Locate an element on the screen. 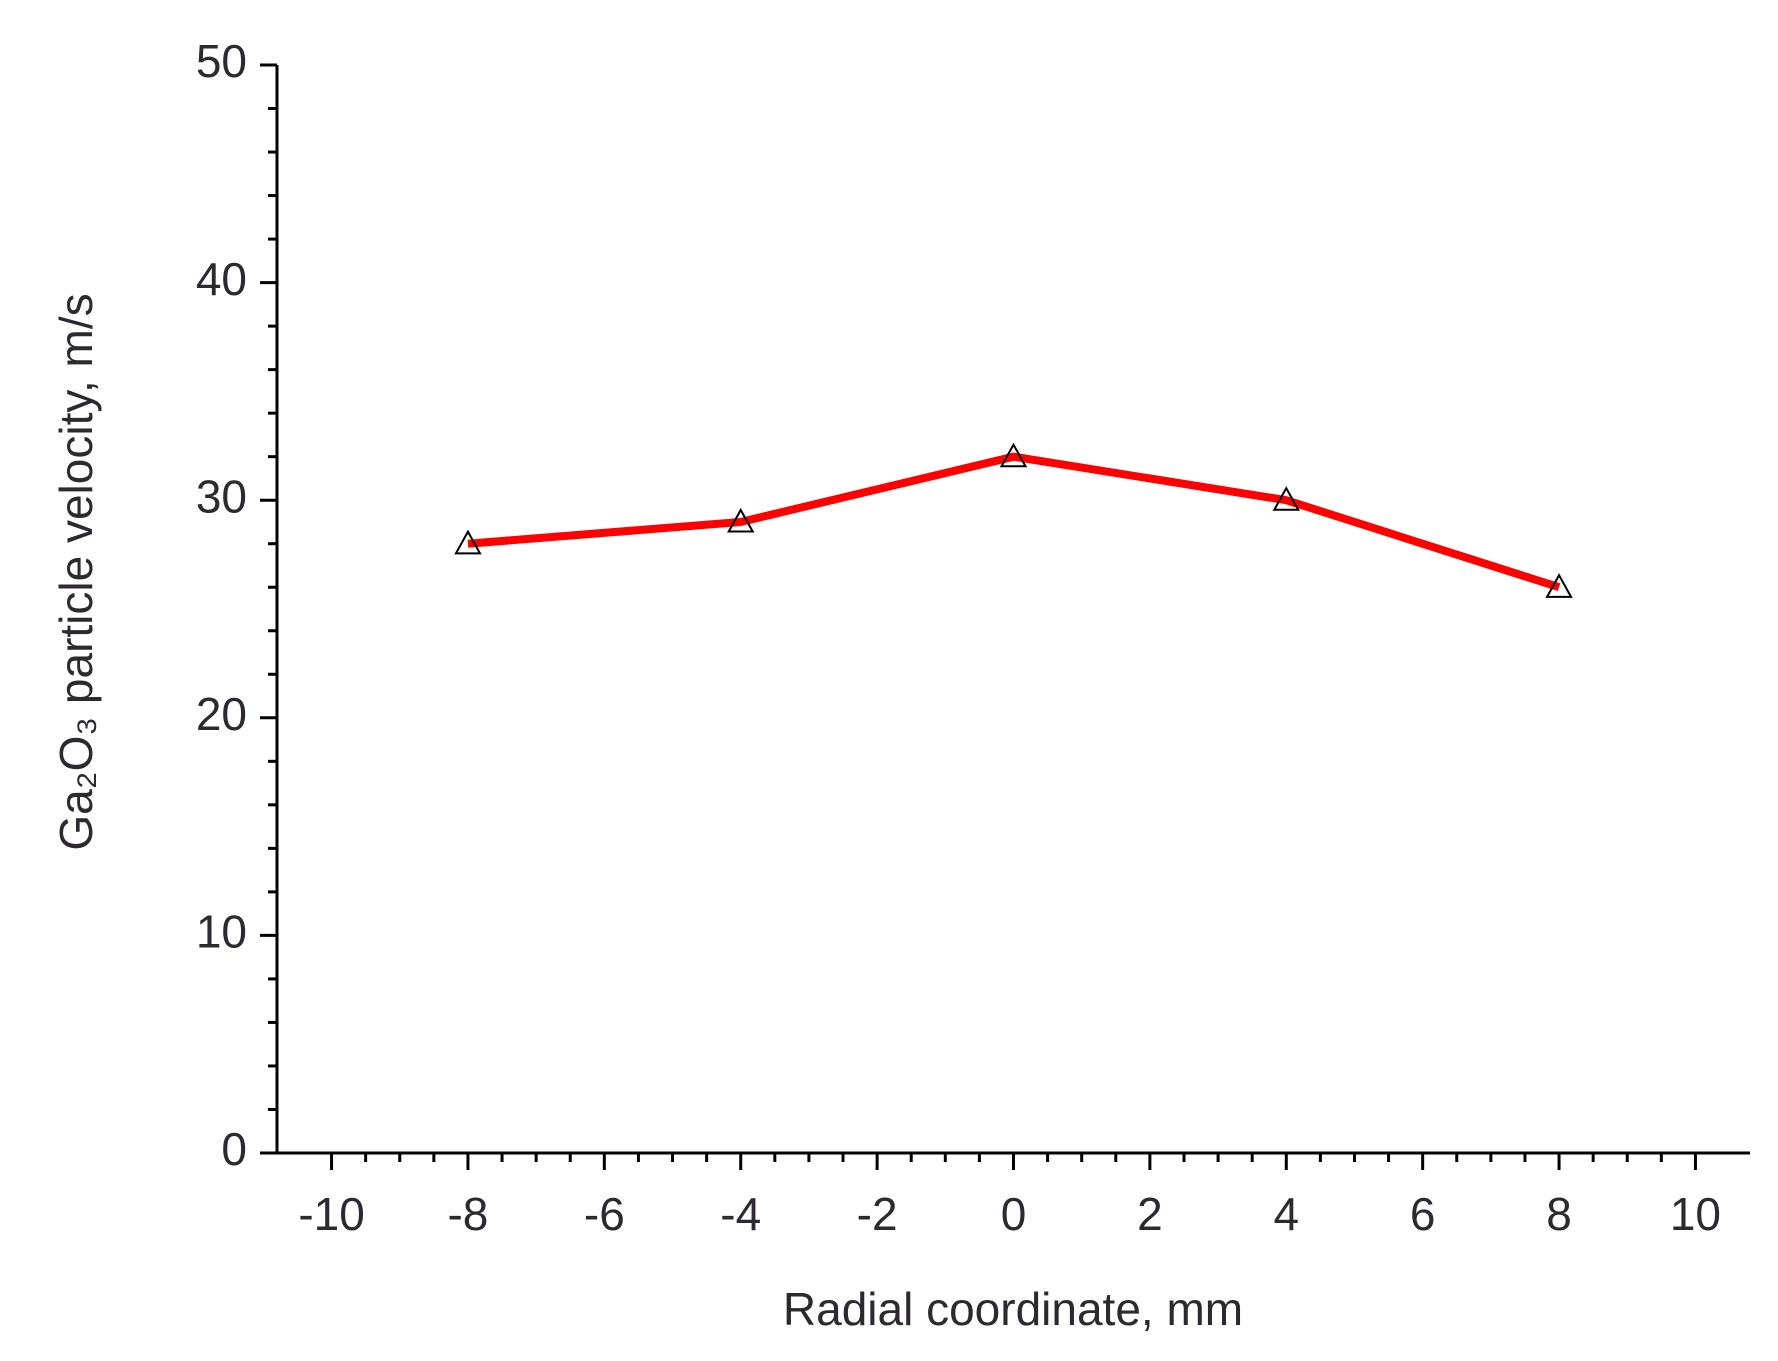 The image size is (1778, 1361). x-tick-label: 4 is located at coordinates (1286, 1214).